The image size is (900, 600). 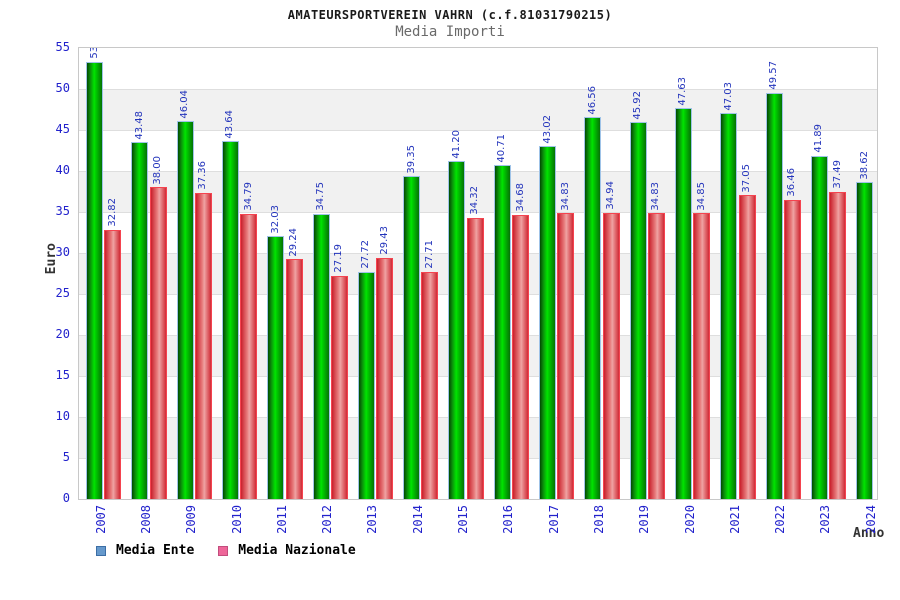 What do you see at coordinates (140, 320) in the screenshot?
I see `bar-media-ente-2008` at bounding box center [140, 320].